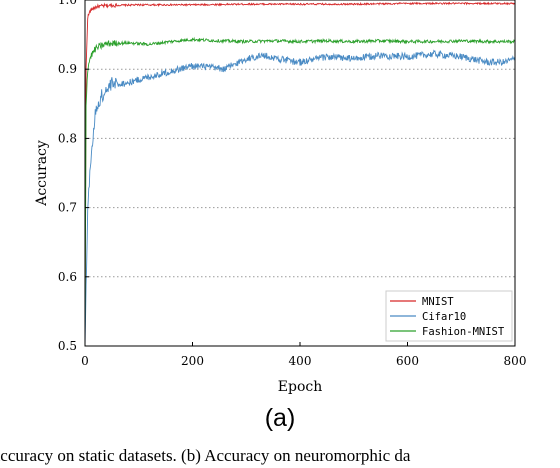 This screenshot has height=468, width=560. Describe the element at coordinates (407, 361) in the screenshot. I see `x-tick-label: 600` at that location.